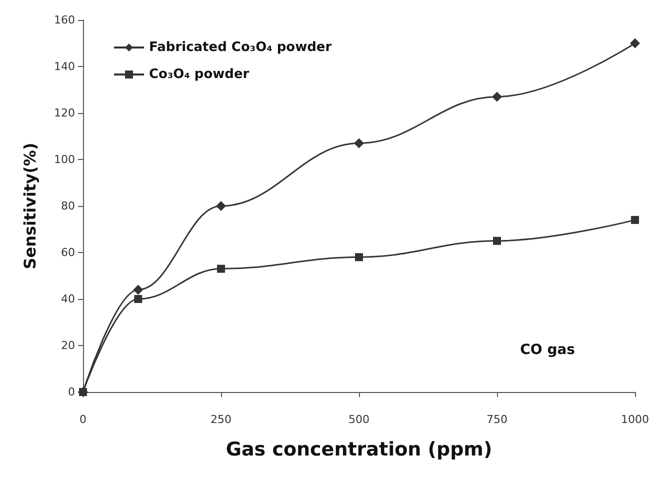 The height and width of the screenshot is (495, 663). I want to click on x-tick-label: 1000, so click(635, 419).